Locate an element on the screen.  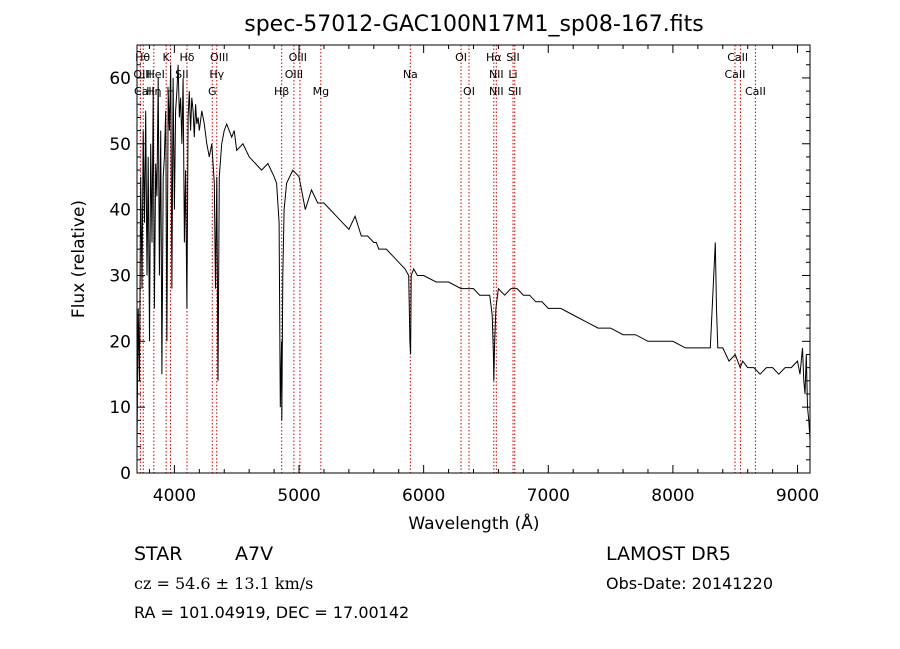
line-label-23: Mg is located at coordinates (321, 91).